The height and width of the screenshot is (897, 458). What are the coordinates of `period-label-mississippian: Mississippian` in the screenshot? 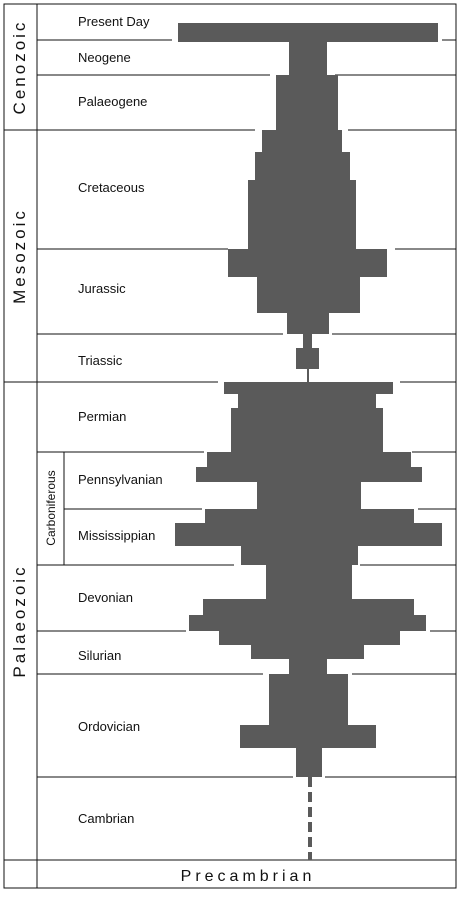 It's located at (116, 535).